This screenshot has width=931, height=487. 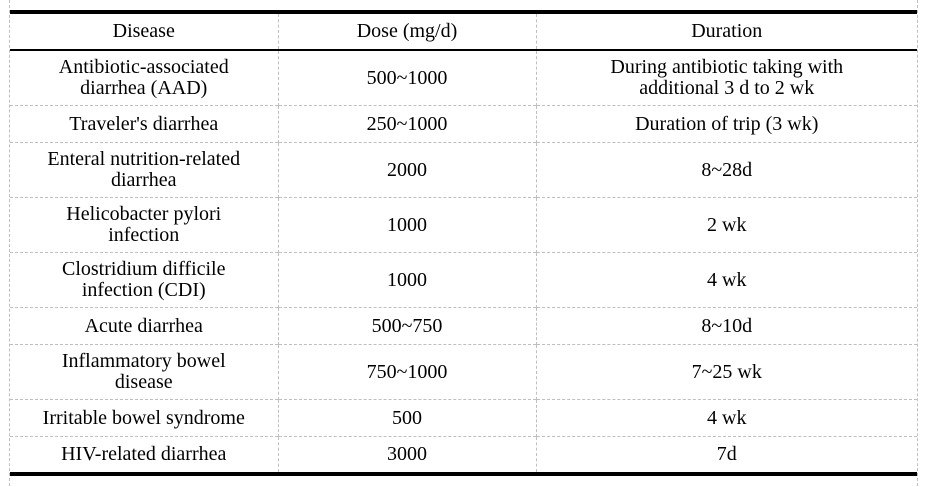 I want to click on disease-cell: Traveler's diarrhea, so click(x=144, y=124).